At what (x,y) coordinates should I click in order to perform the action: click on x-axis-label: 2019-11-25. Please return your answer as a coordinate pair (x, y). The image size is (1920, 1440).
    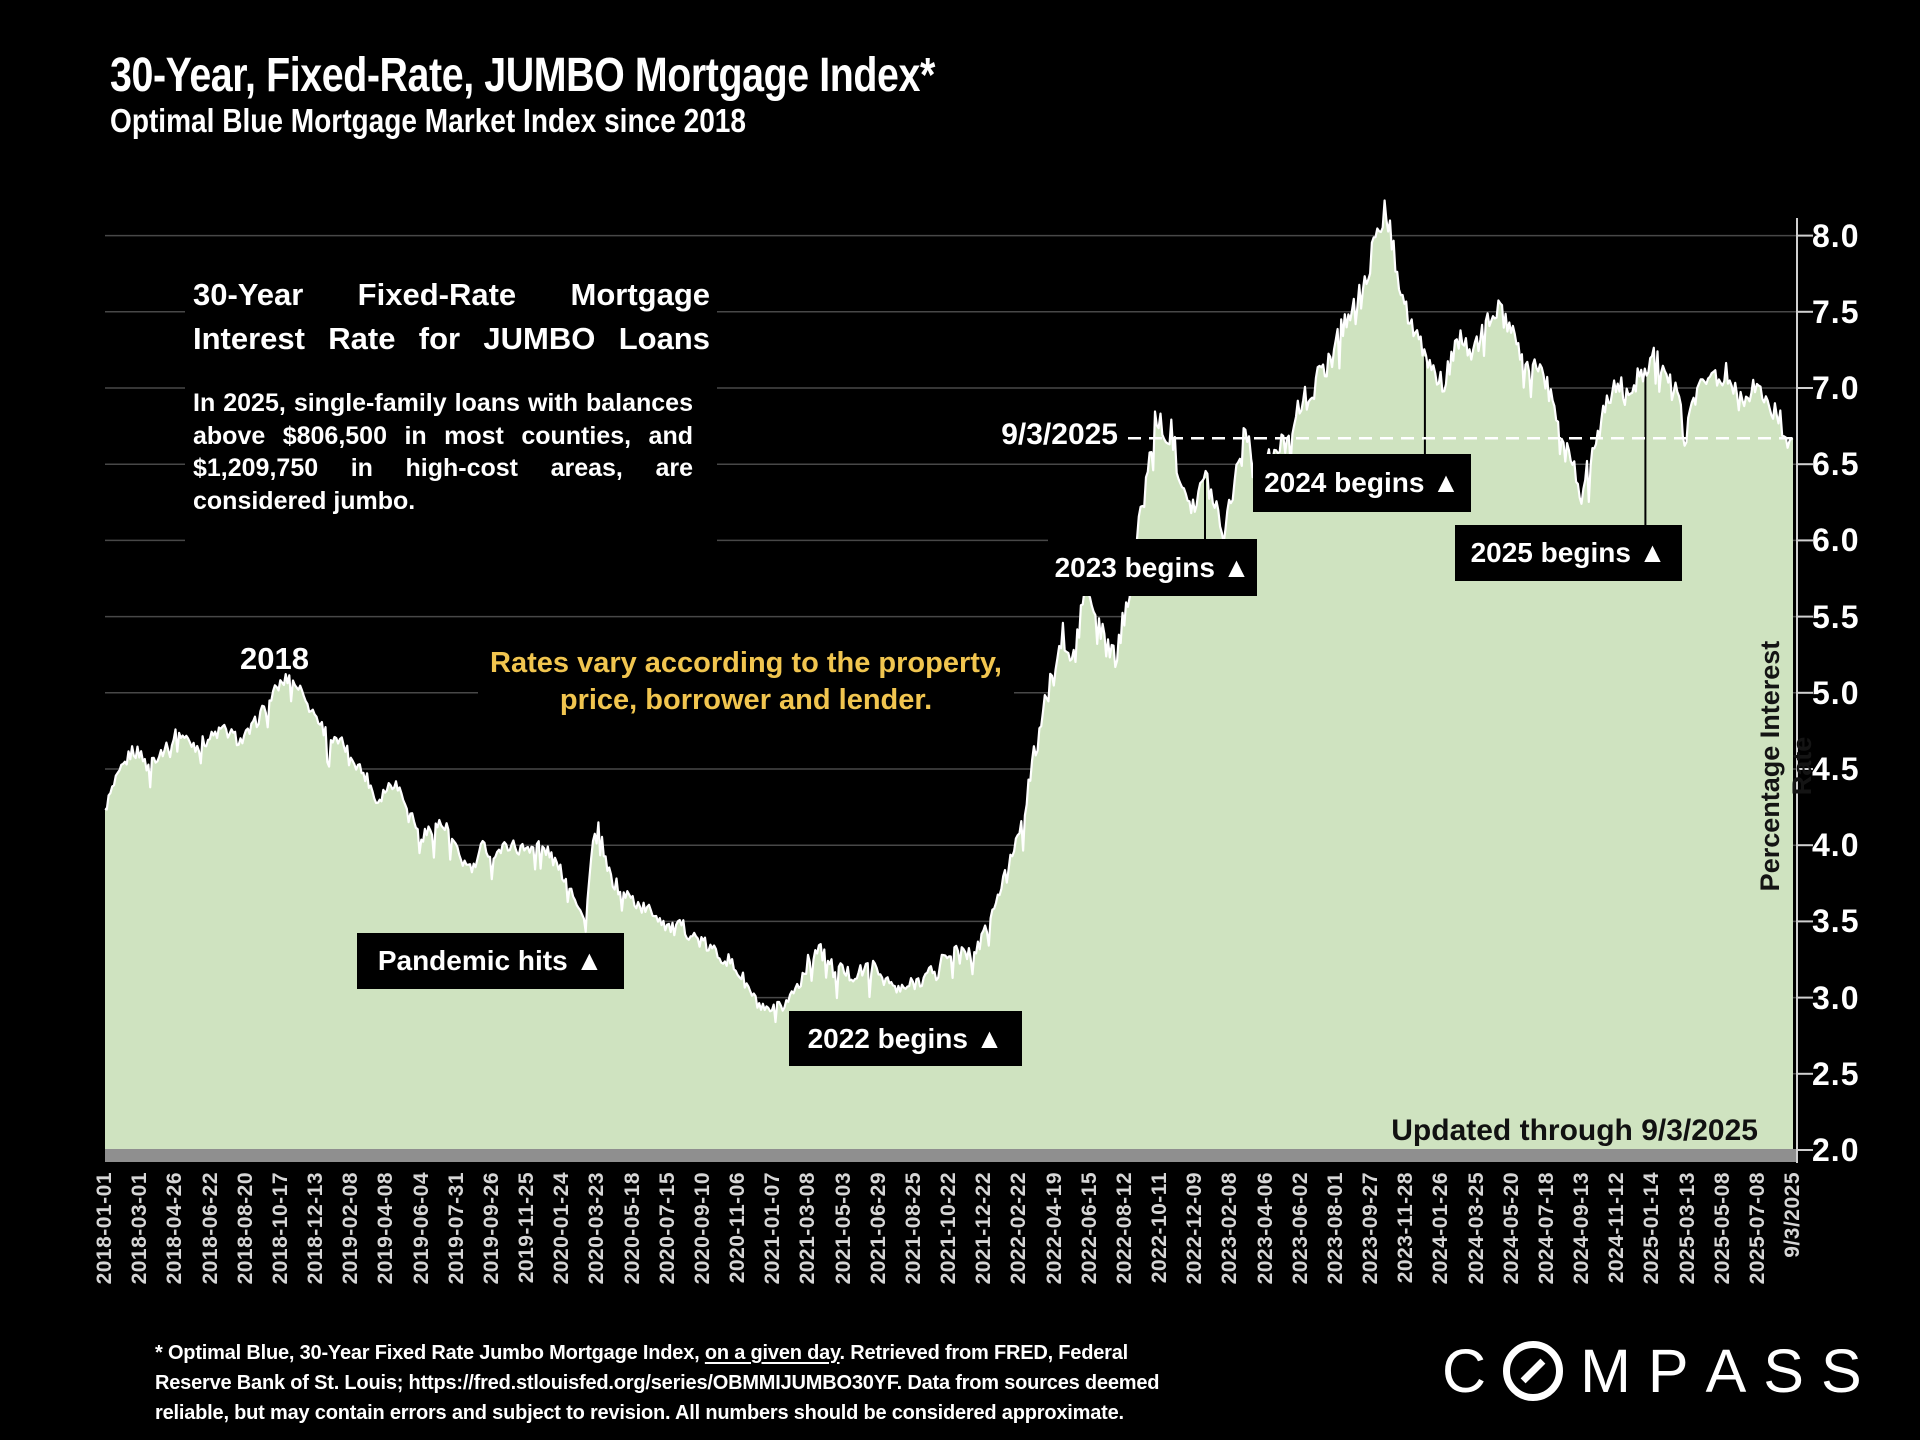
    Looking at the image, I should click on (526, 1228).